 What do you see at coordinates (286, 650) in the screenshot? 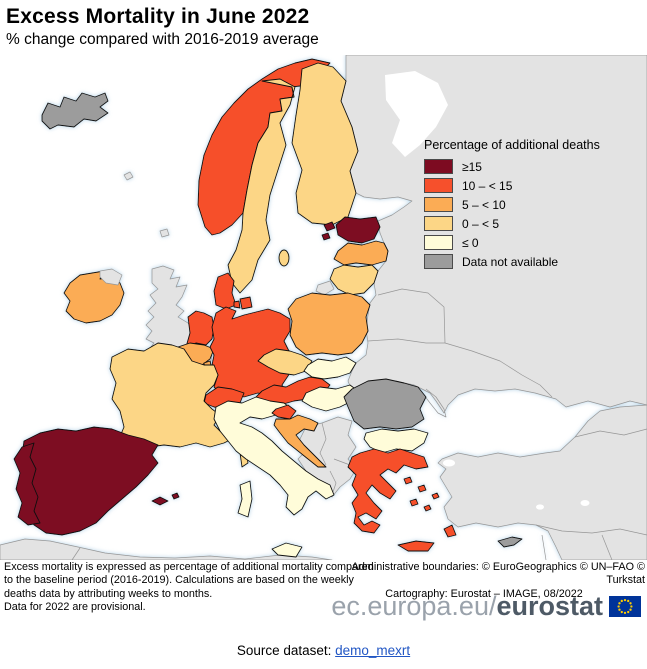
I see `source-label: Source dataset:` at bounding box center [286, 650].